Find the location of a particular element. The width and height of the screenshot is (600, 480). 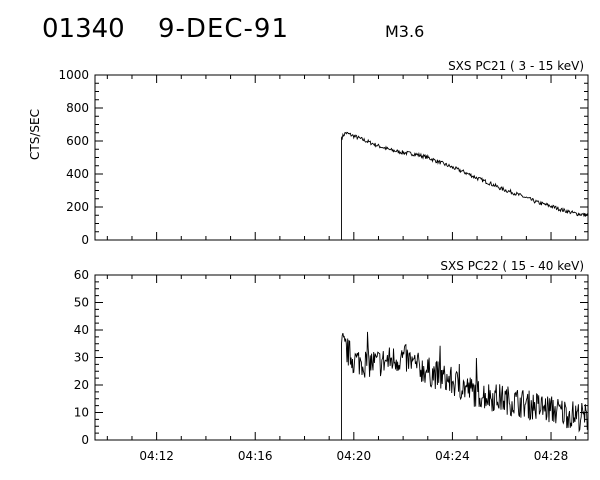

y-tick-label: 30 is located at coordinates (81, 358).